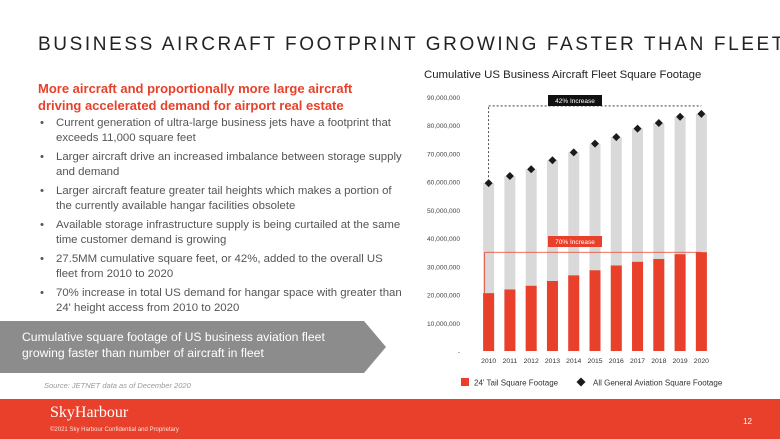  I want to click on x-tick-label: 2011, so click(510, 361).